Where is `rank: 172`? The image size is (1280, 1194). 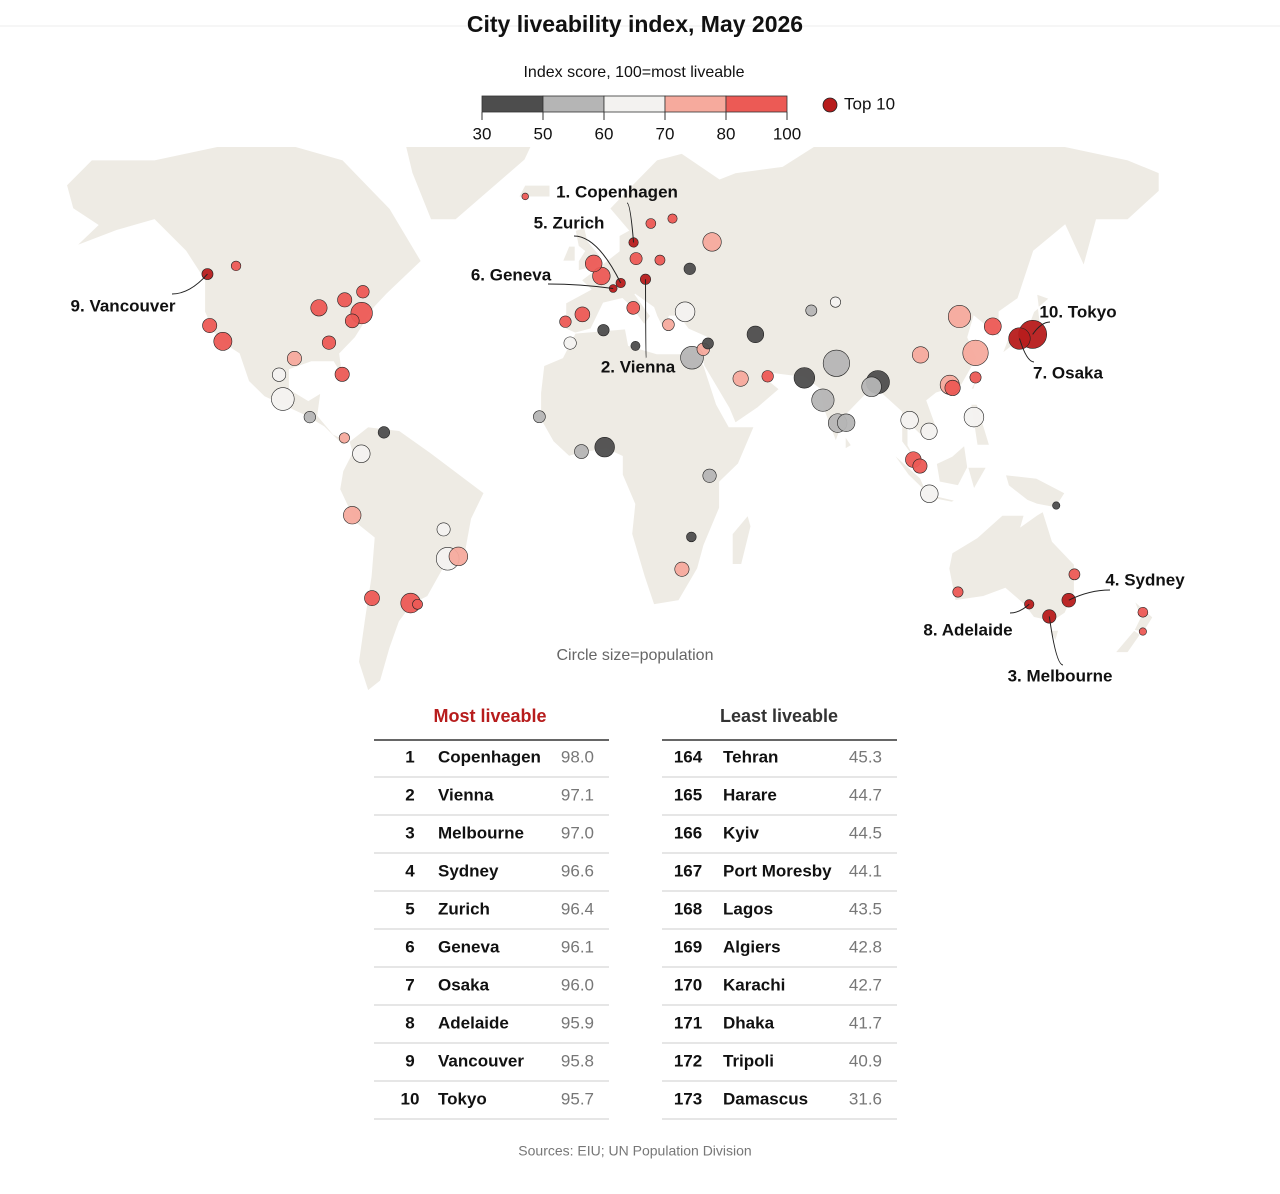
rank: 172 is located at coordinates (688, 1060).